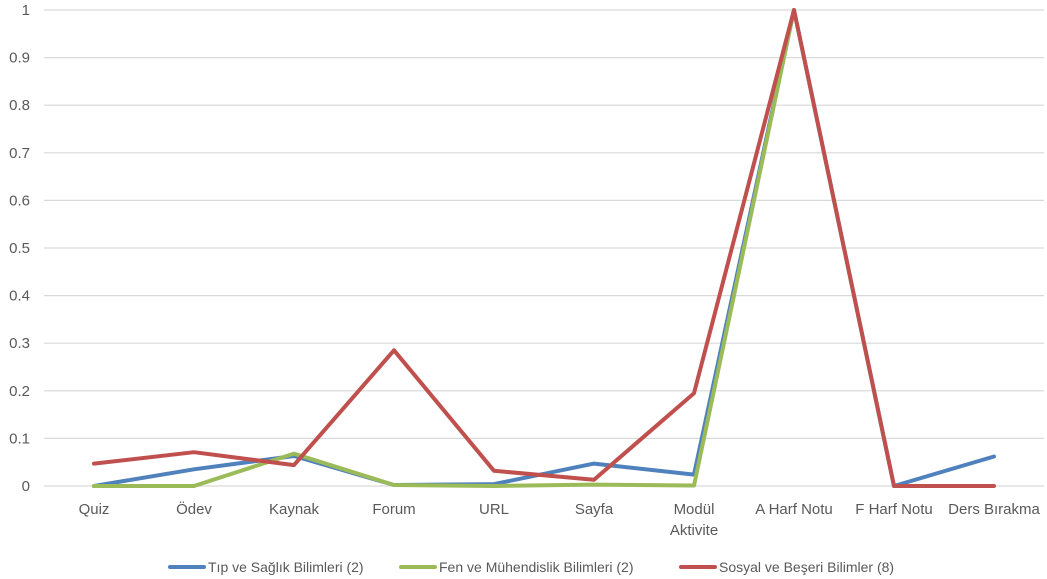  I want to click on y-tick-label: 0.6, so click(19, 200).